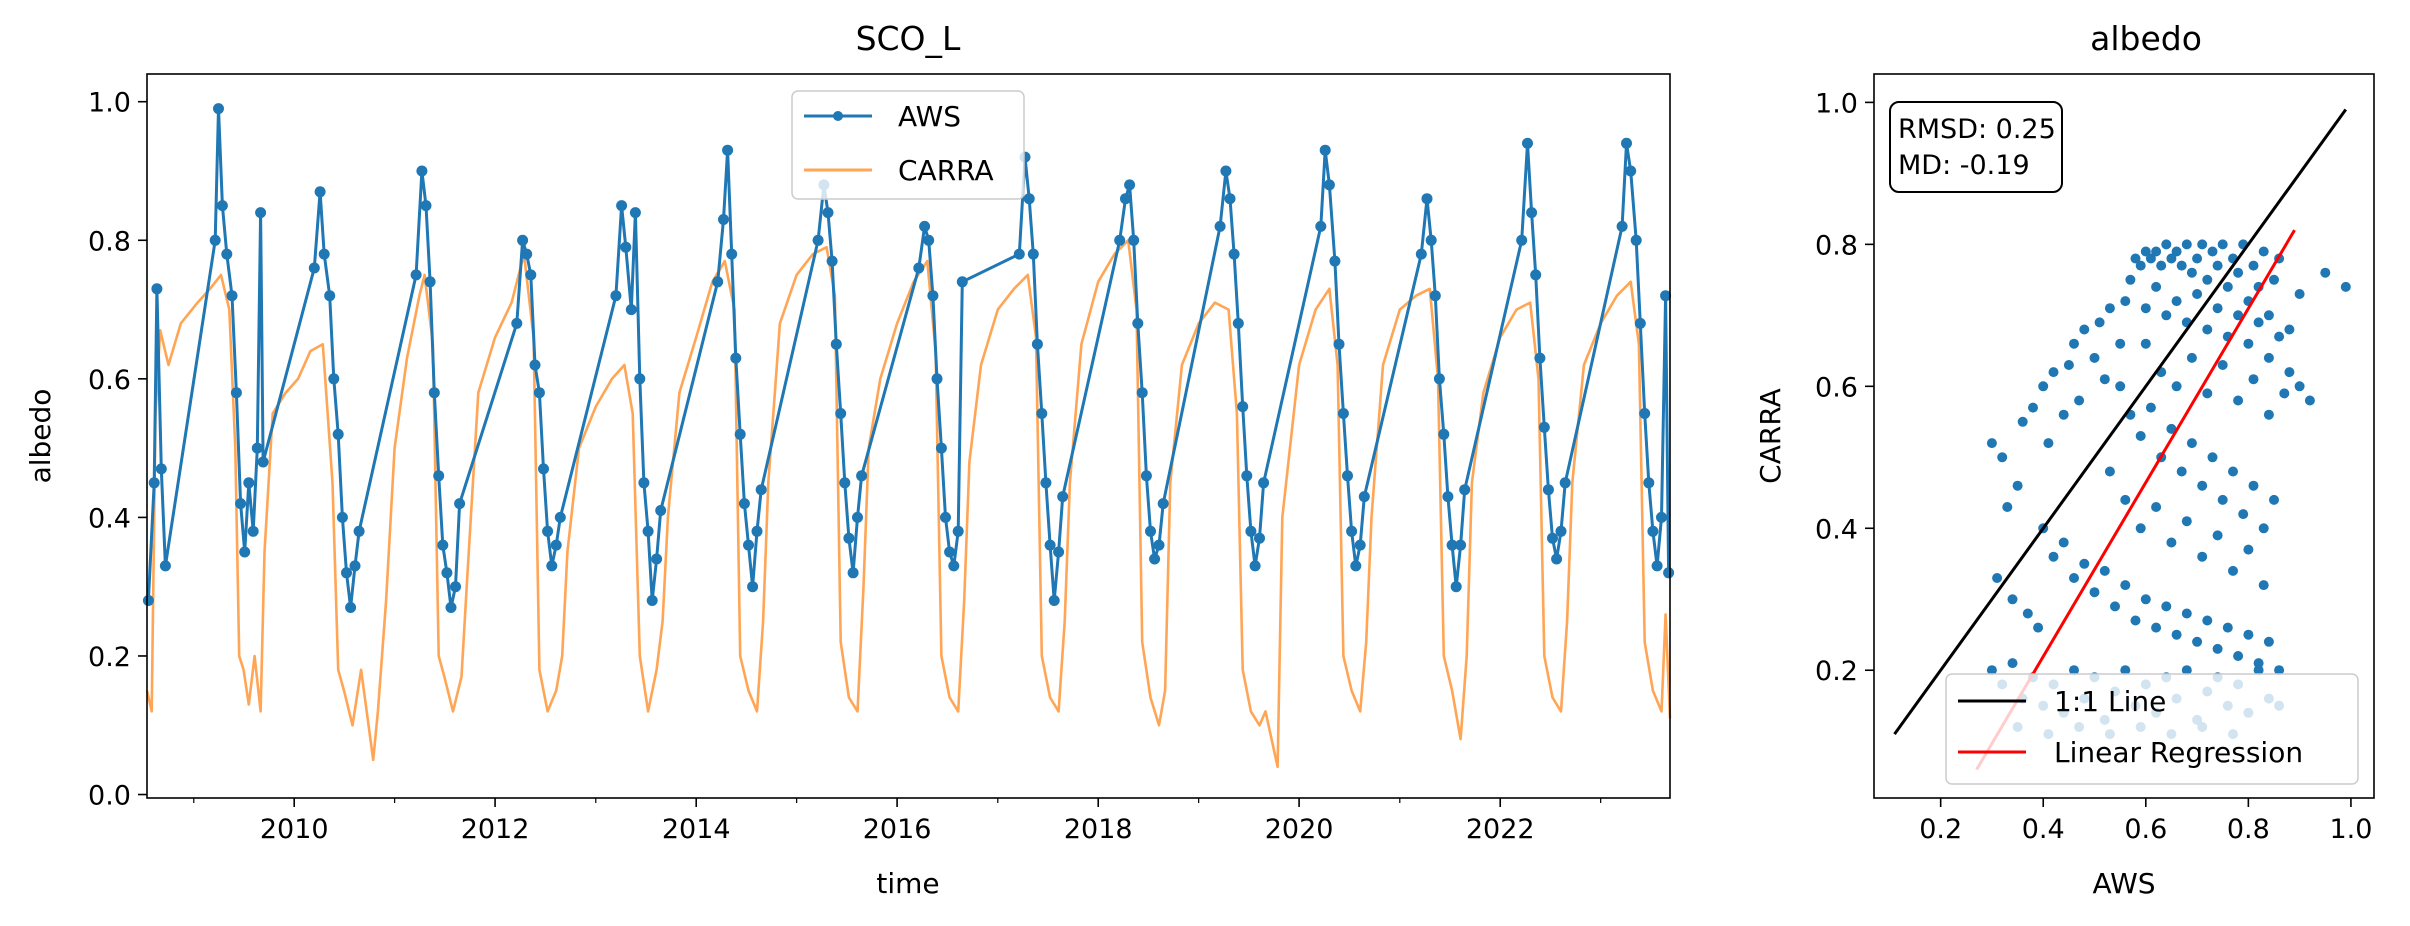 The height and width of the screenshot is (926, 2410). I want to click on scatter-y-tick-label: 0.2, so click(1836, 671).